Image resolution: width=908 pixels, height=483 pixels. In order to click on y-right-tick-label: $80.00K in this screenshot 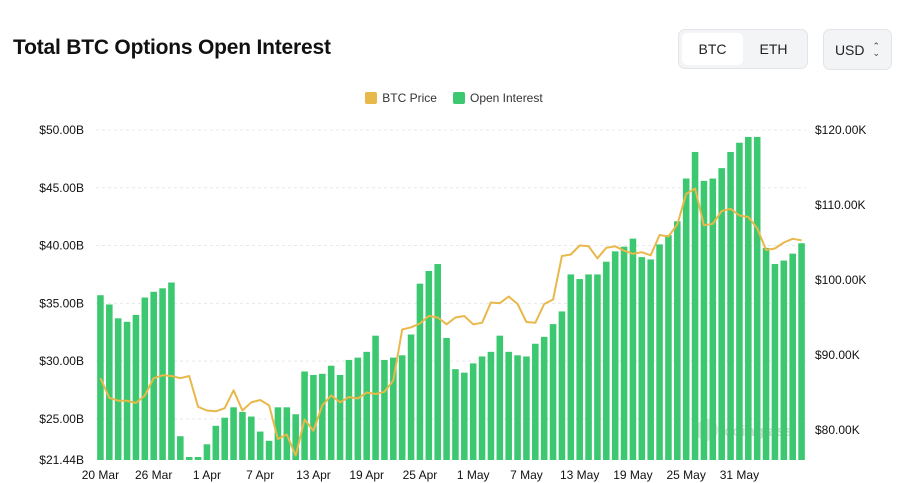, I will do `click(837, 430)`.